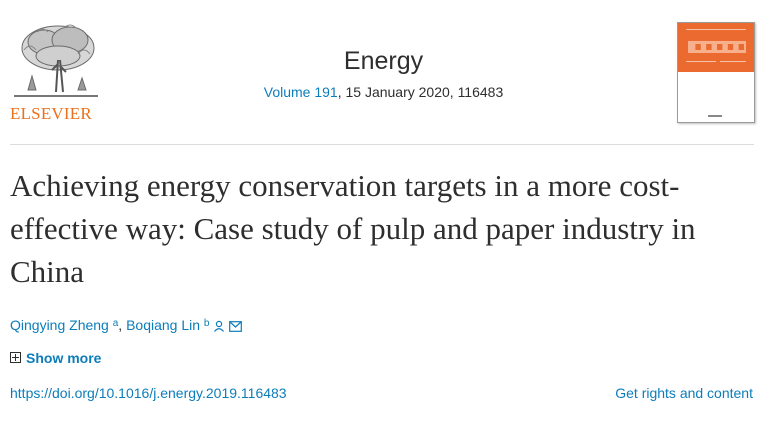  What do you see at coordinates (715, 116) in the screenshot?
I see `cover-footer-mark` at bounding box center [715, 116].